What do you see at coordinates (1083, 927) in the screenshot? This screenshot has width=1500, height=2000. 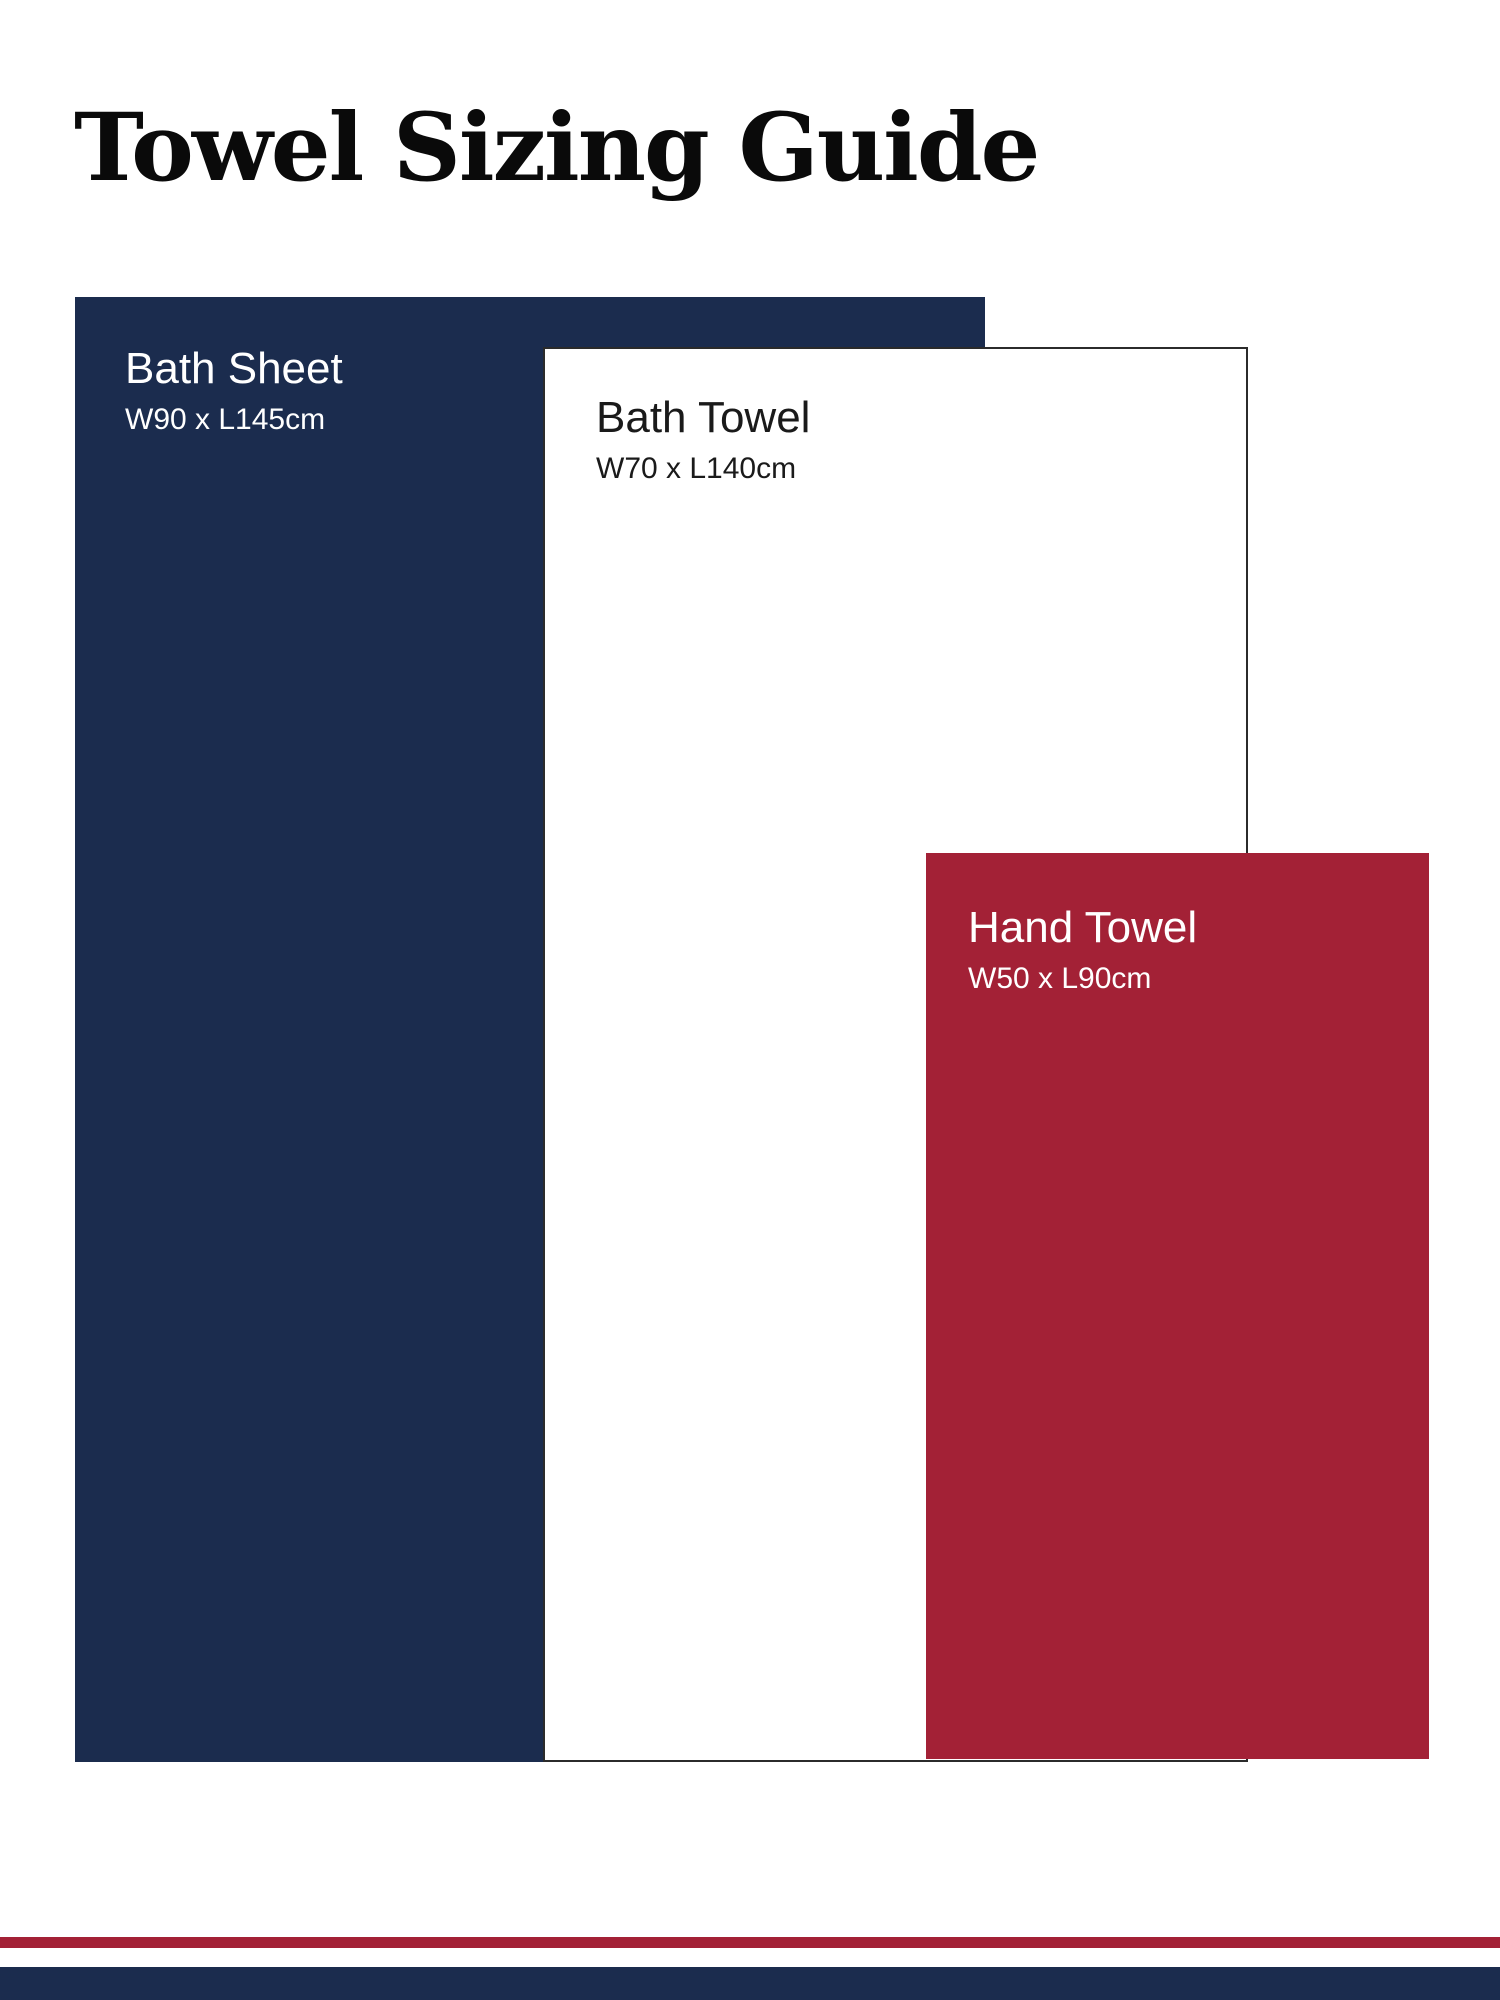 I see `hand-towel-name: Hand Towel` at bounding box center [1083, 927].